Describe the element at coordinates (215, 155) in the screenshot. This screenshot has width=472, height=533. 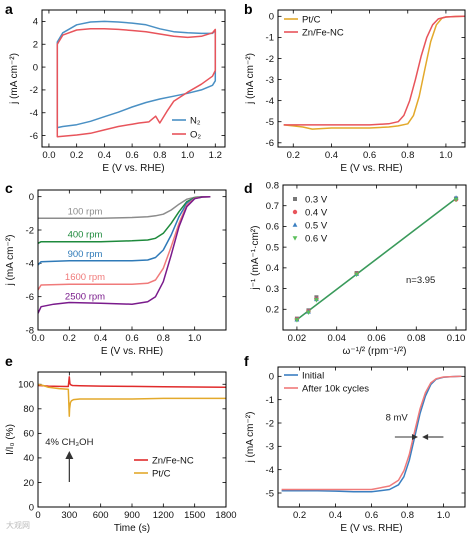
I see `x-tick-label: 1.2` at that location.